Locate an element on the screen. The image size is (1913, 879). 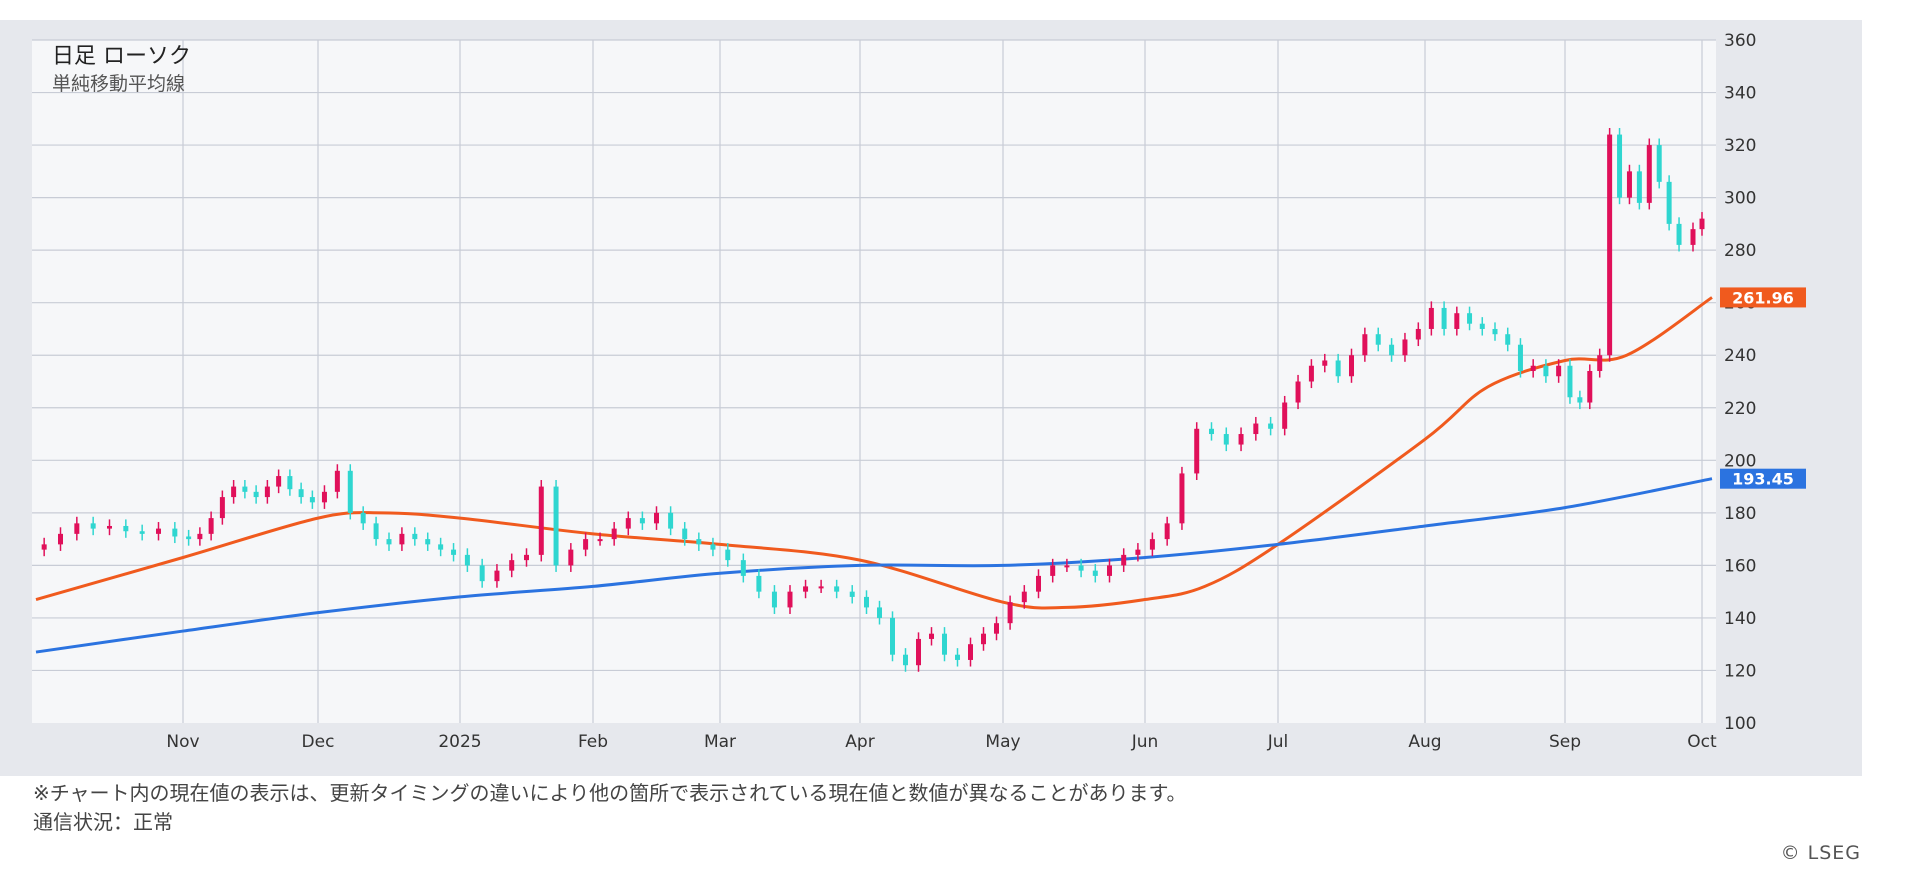
y-tick-label: 240 is located at coordinates (1740, 356).